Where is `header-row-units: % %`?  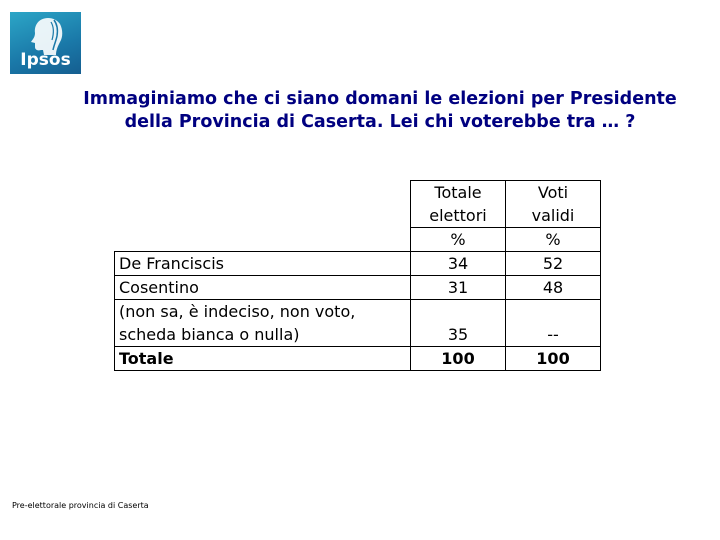 header-row-units: % % is located at coordinates (357, 239).